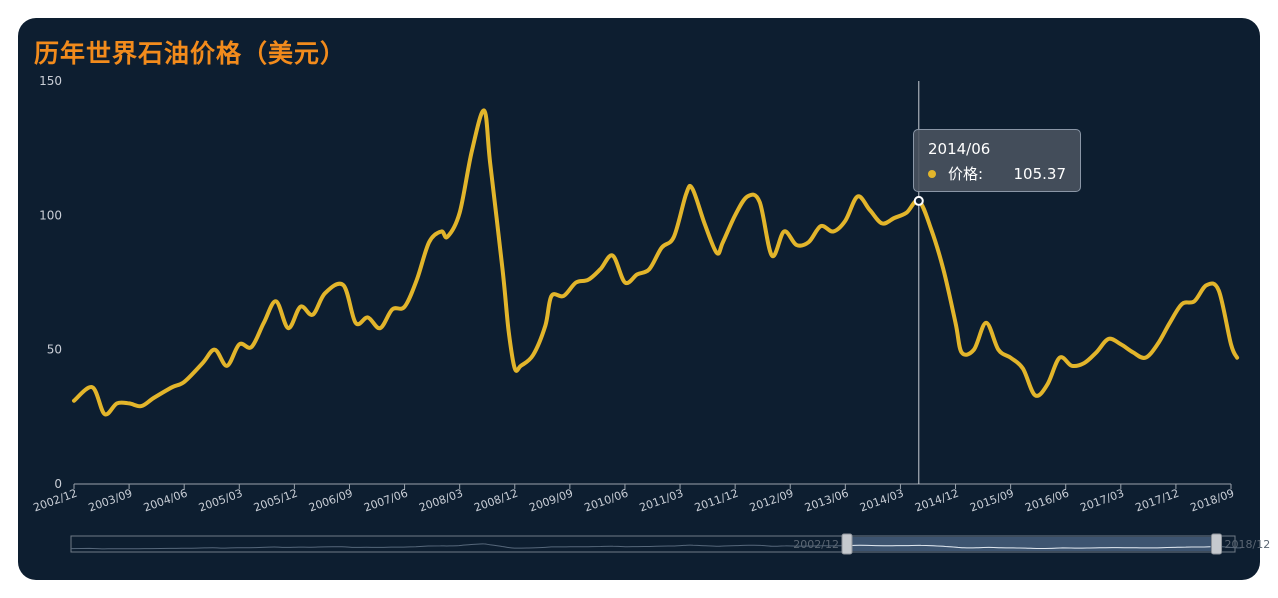 The width and height of the screenshot is (1278, 598). Describe the element at coordinates (495, 501) in the screenshot. I see `x-tick-label: 2008/12` at that location.